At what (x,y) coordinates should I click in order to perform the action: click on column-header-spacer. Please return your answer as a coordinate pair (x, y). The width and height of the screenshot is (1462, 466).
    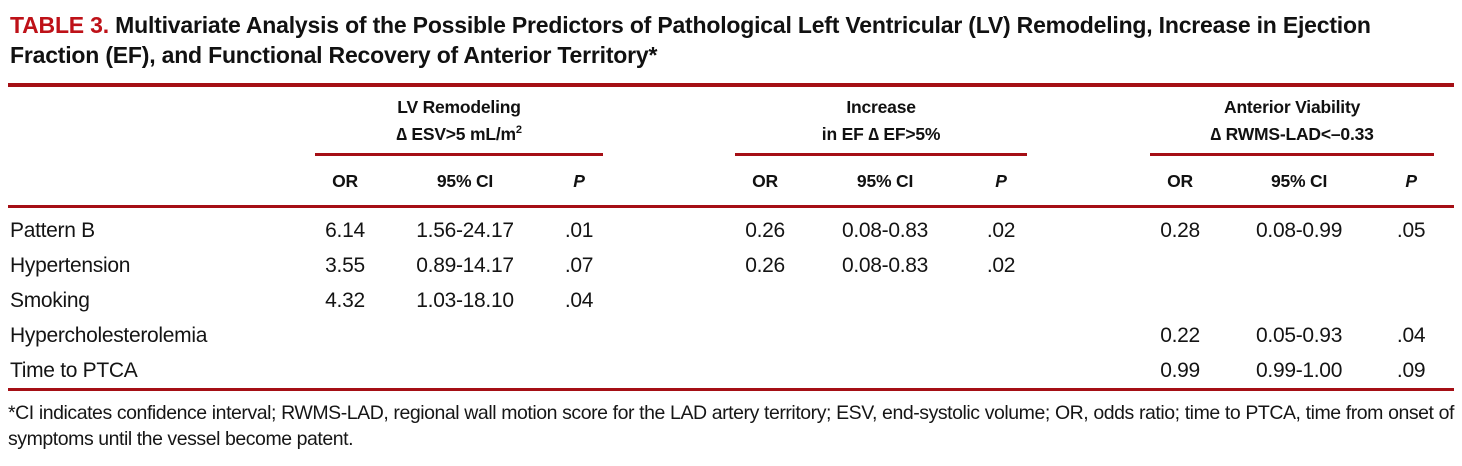
    Looking at the image, I should click on (151, 181).